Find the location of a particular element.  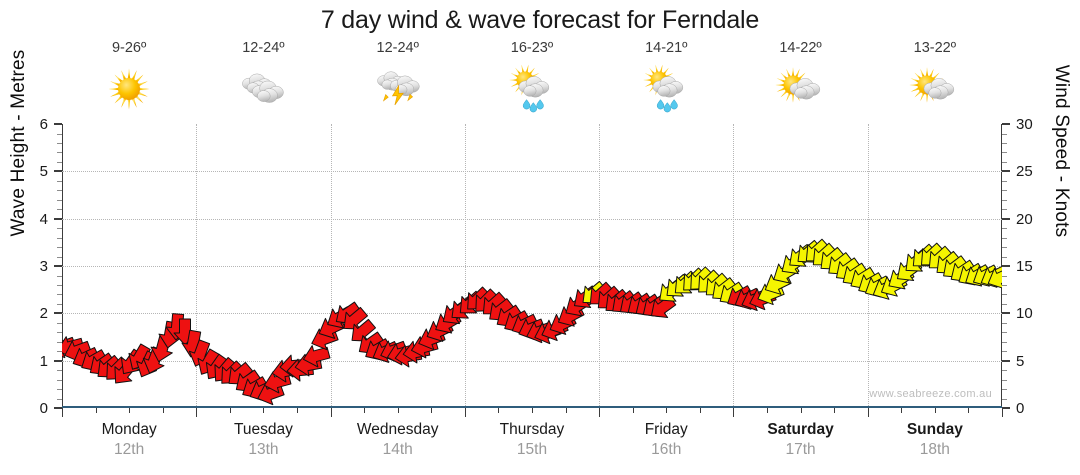

axis-tick-label: 1 is located at coordinates (43, 361).